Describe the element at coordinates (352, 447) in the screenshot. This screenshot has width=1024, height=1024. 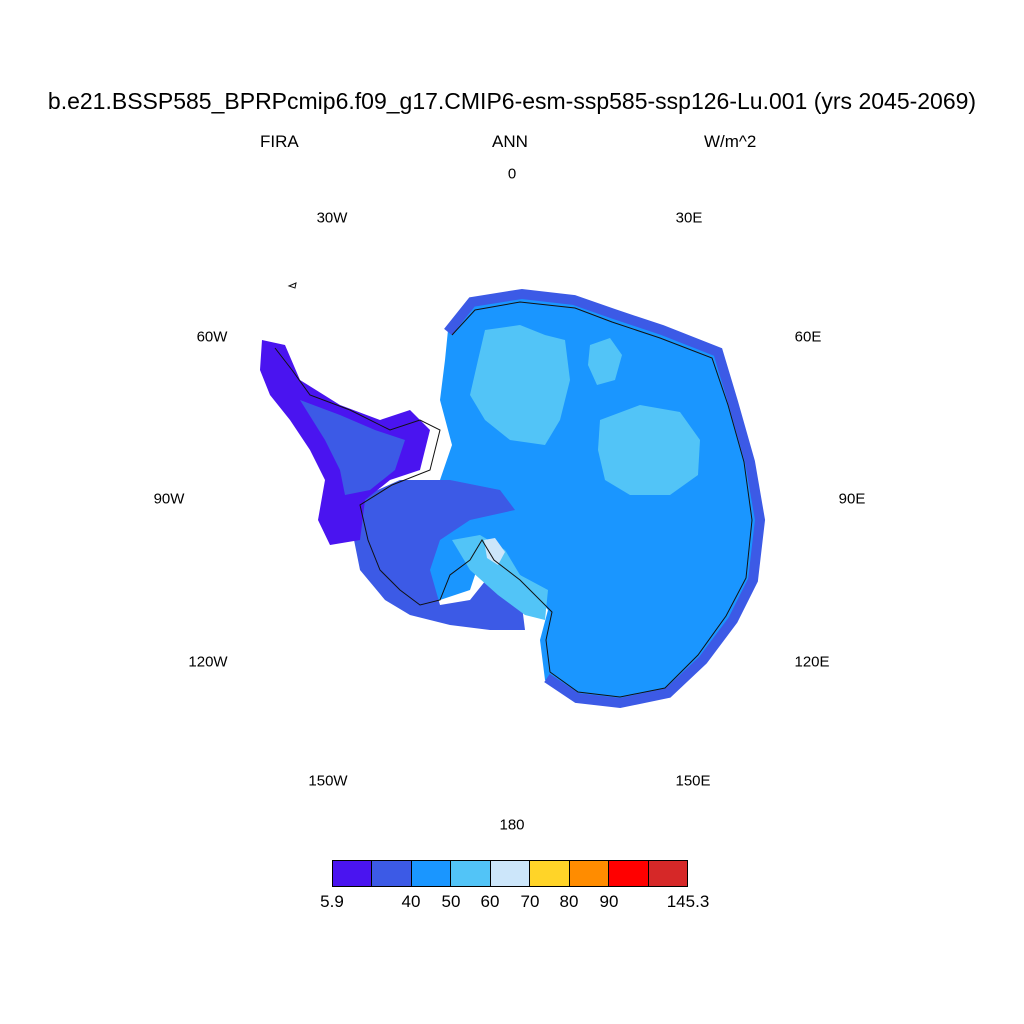
I see `peninsula-inner` at that location.